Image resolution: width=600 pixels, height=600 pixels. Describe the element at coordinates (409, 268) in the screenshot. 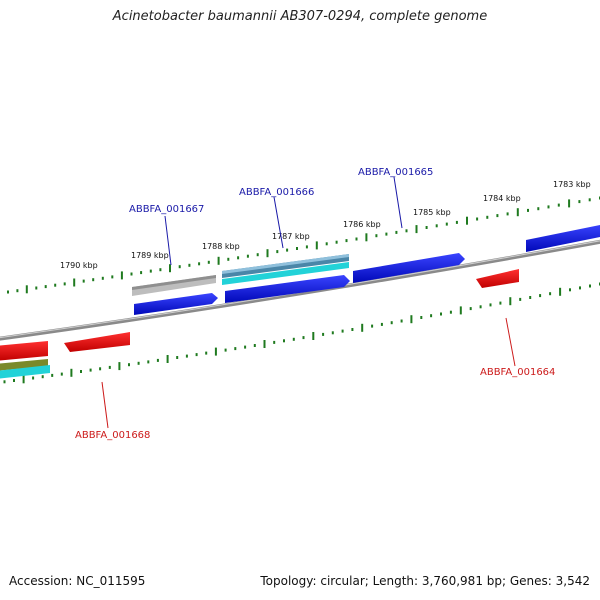

I see `gene-forward-c` at that location.